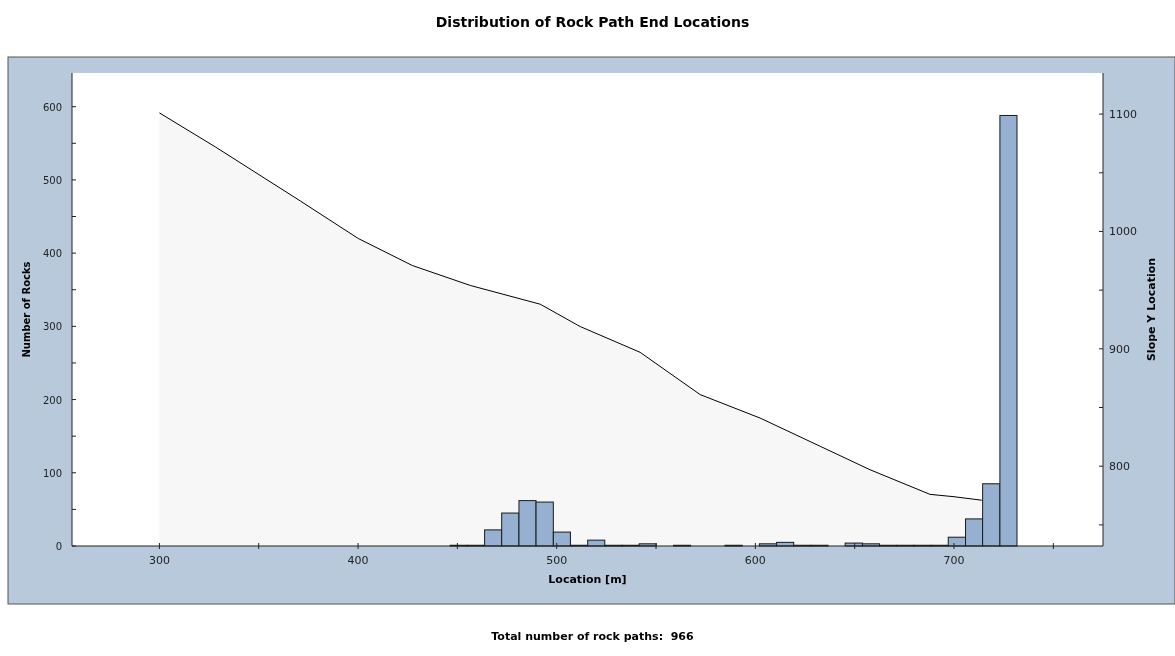  Describe the element at coordinates (587, 579) in the screenshot. I see `x-axis-title: Location [m]` at that location.